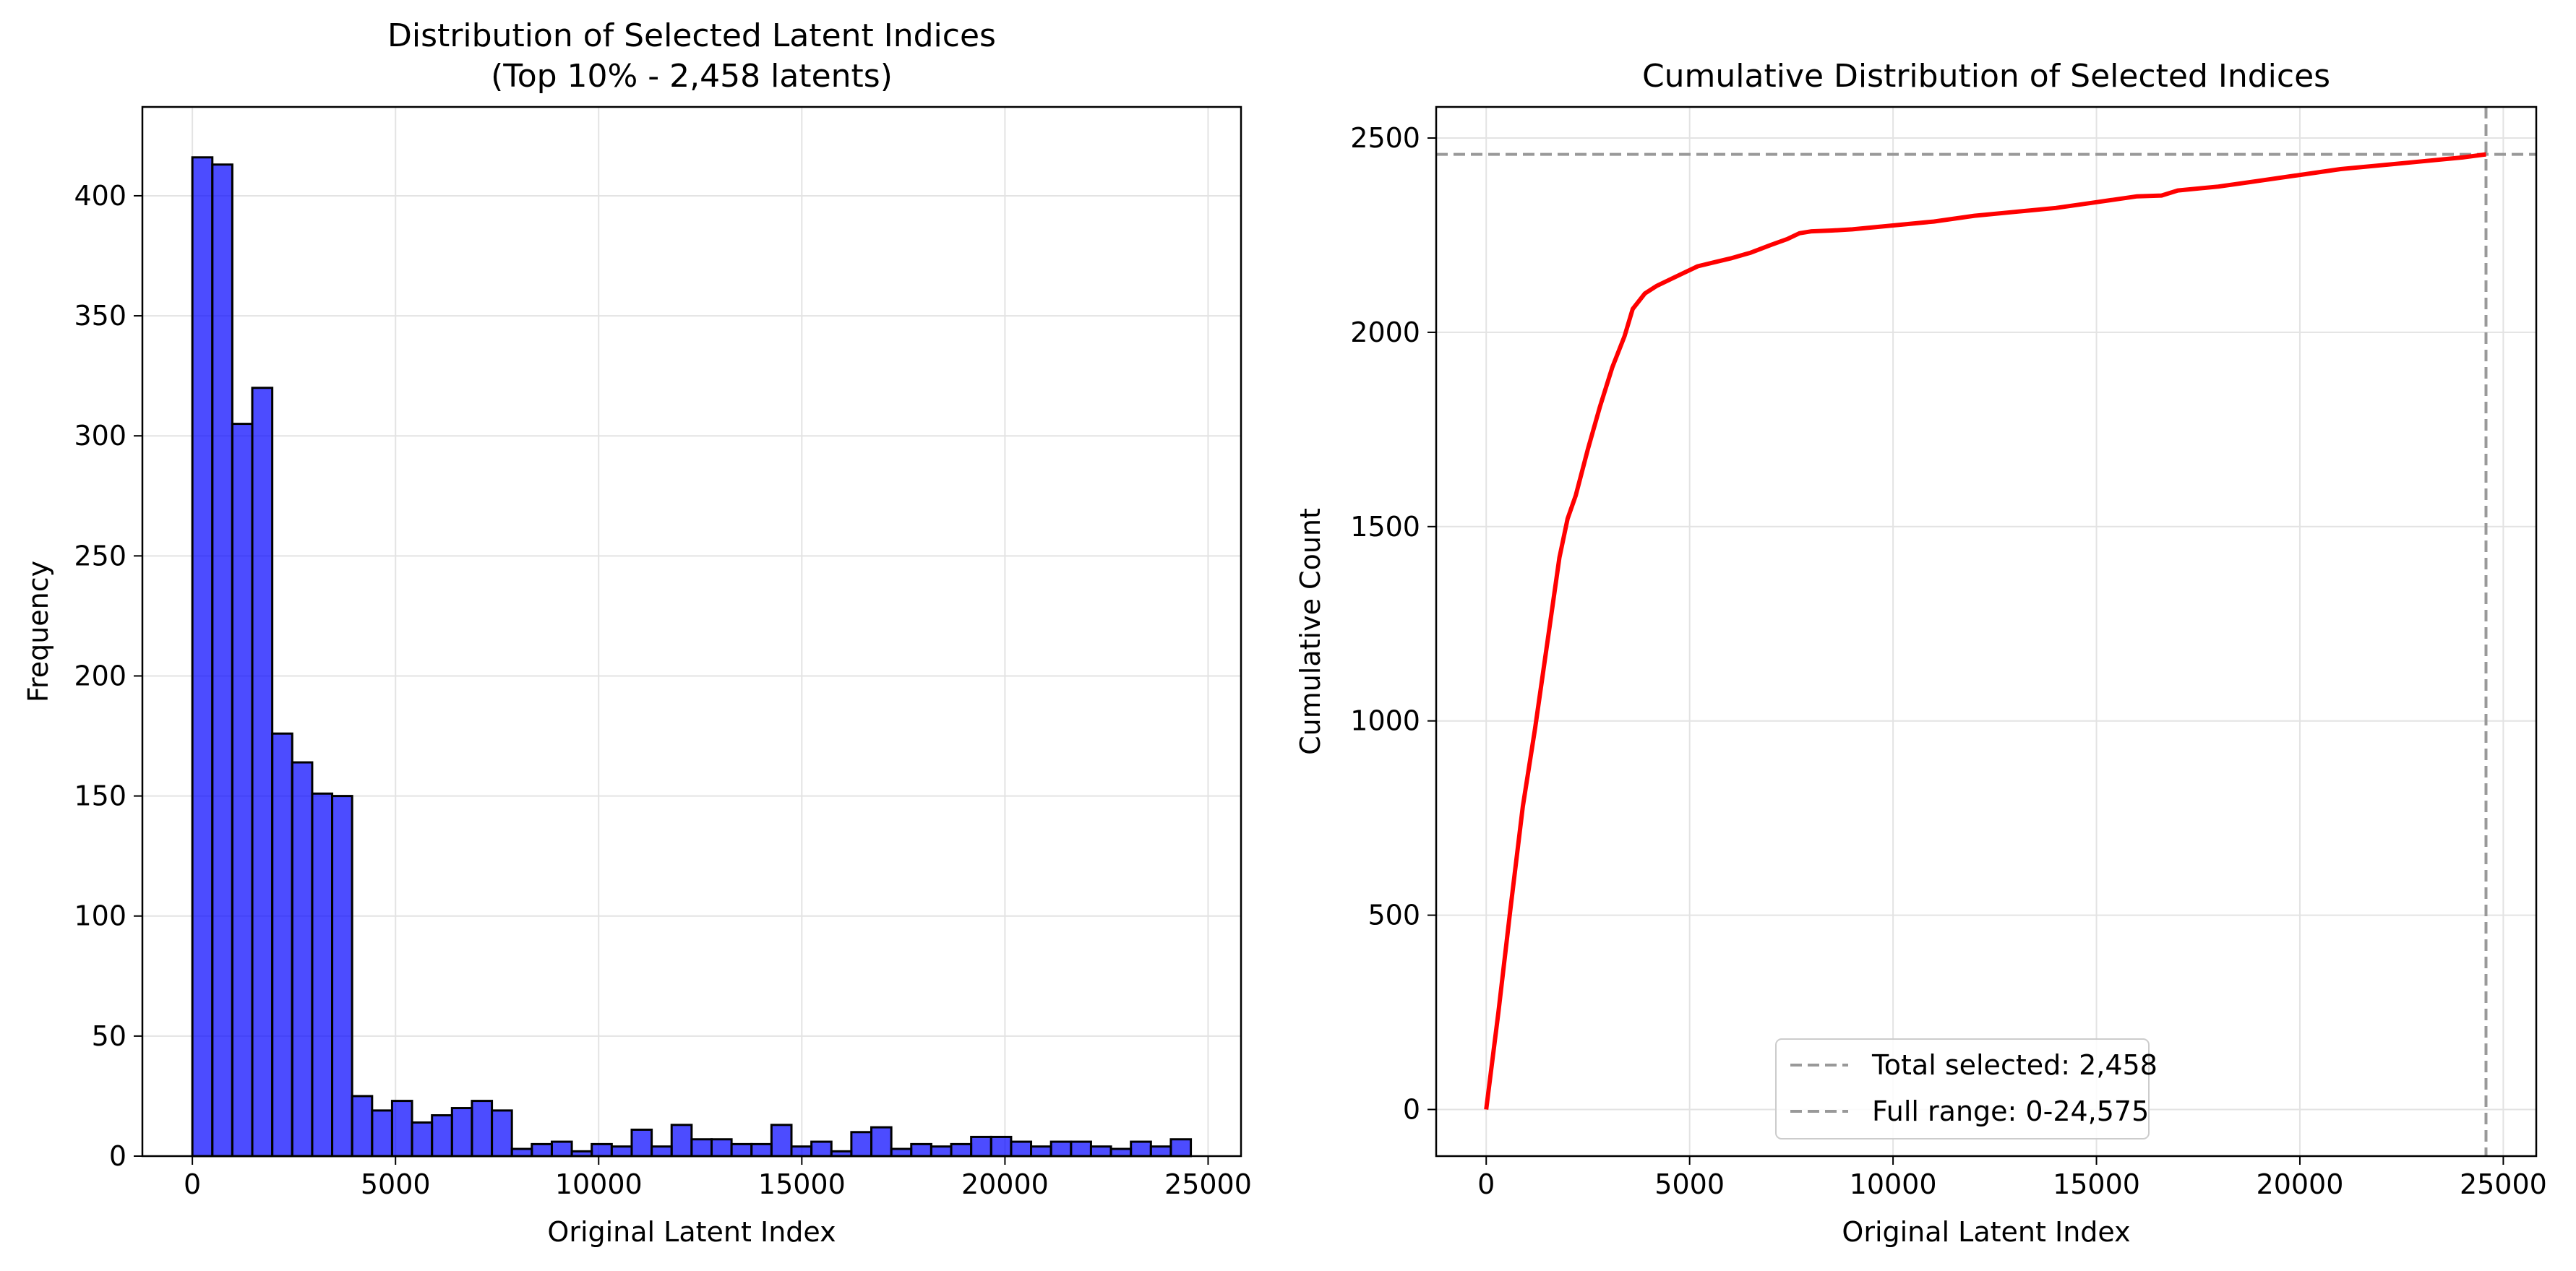 Image resolution: width=2576 pixels, height=1271 pixels. Describe the element at coordinates (2012, 1178) in the screenshot. I see `cumulative-x-ticks: 0 5000 10000 15000 20000 25000` at that location.